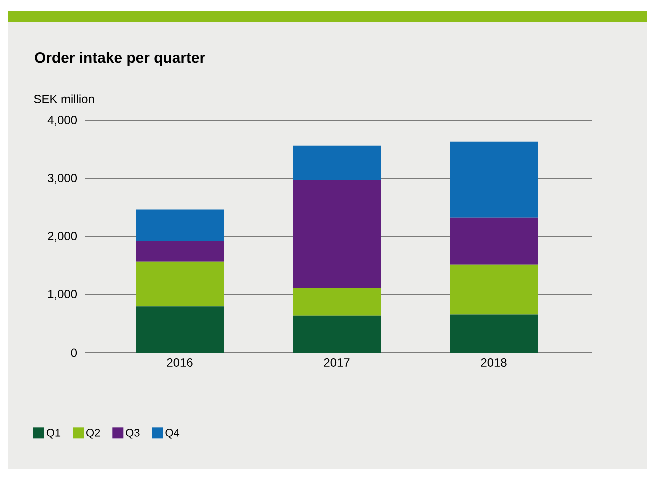 The width and height of the screenshot is (655, 477). What do you see at coordinates (173, 434) in the screenshot?
I see `legend-label: Q4` at bounding box center [173, 434].